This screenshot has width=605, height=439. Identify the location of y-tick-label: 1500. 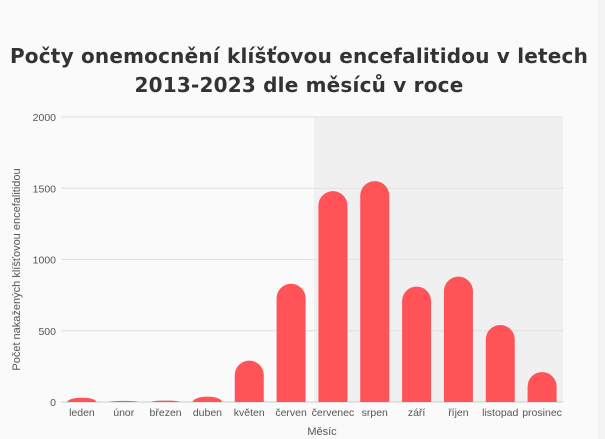
(45, 189).